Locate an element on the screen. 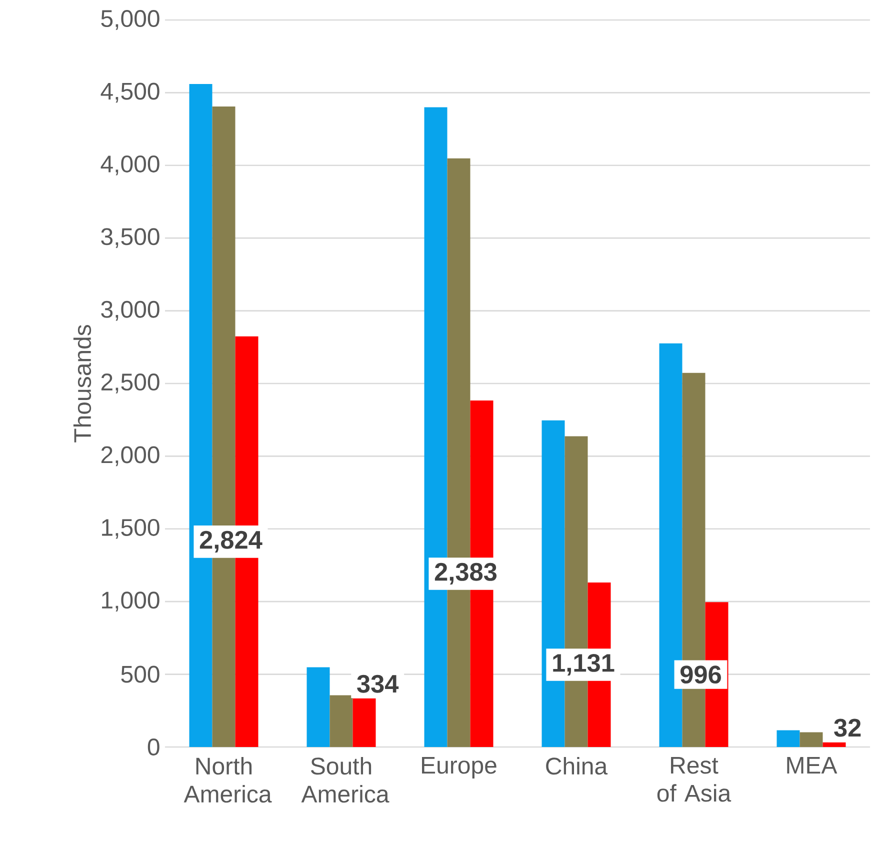 This screenshot has width=876, height=842. x-tick-label: North America is located at coordinates (228, 780).